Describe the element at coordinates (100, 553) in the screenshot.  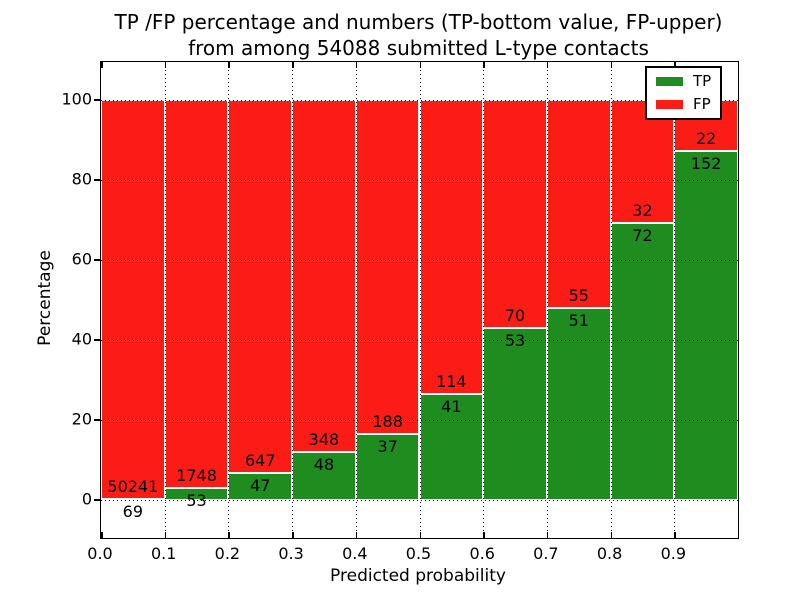
I see `x-tick-label: 0.0` at that location.